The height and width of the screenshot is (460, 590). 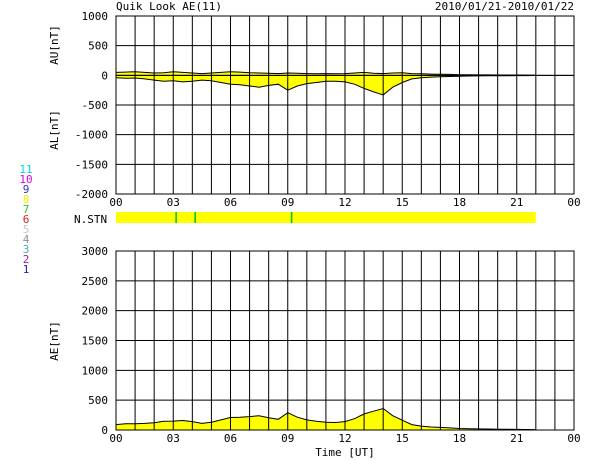 What do you see at coordinates (504, 6) in the screenshot?
I see `date-range: 2010/01/21-2010/01/22` at bounding box center [504, 6].